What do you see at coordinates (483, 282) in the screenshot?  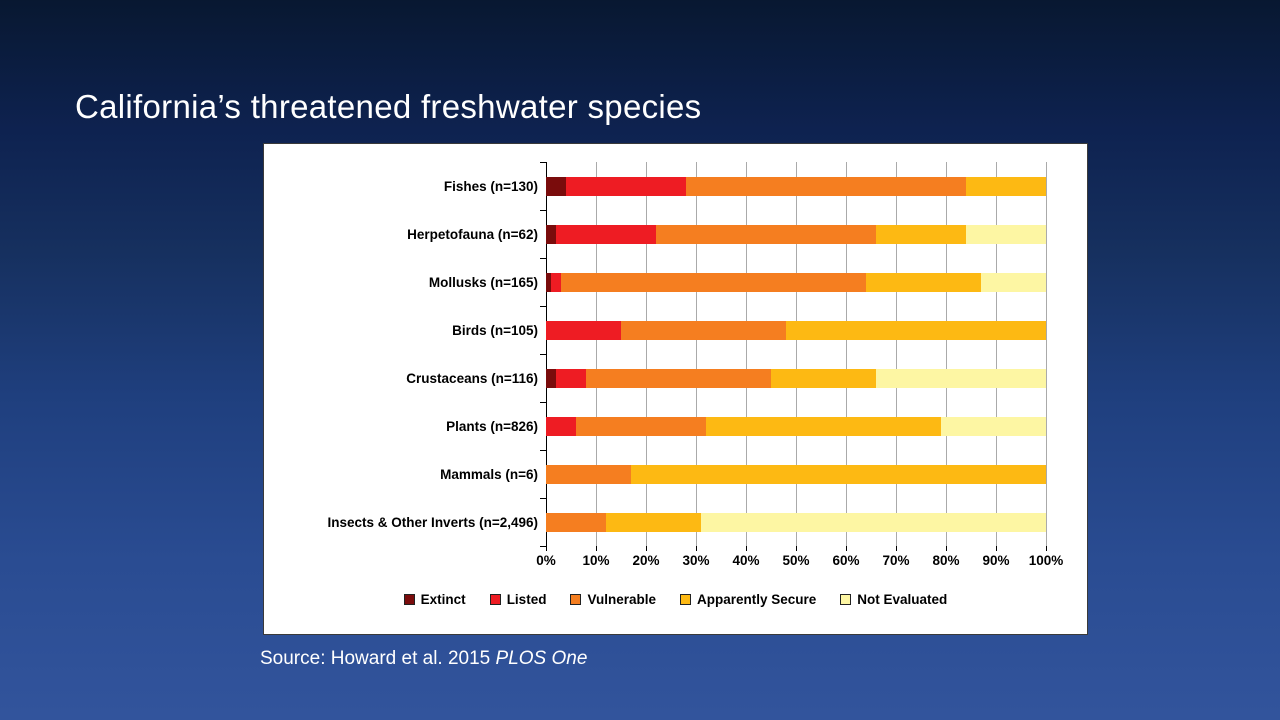 I see `category-label: Mollusks (n=165)` at bounding box center [483, 282].